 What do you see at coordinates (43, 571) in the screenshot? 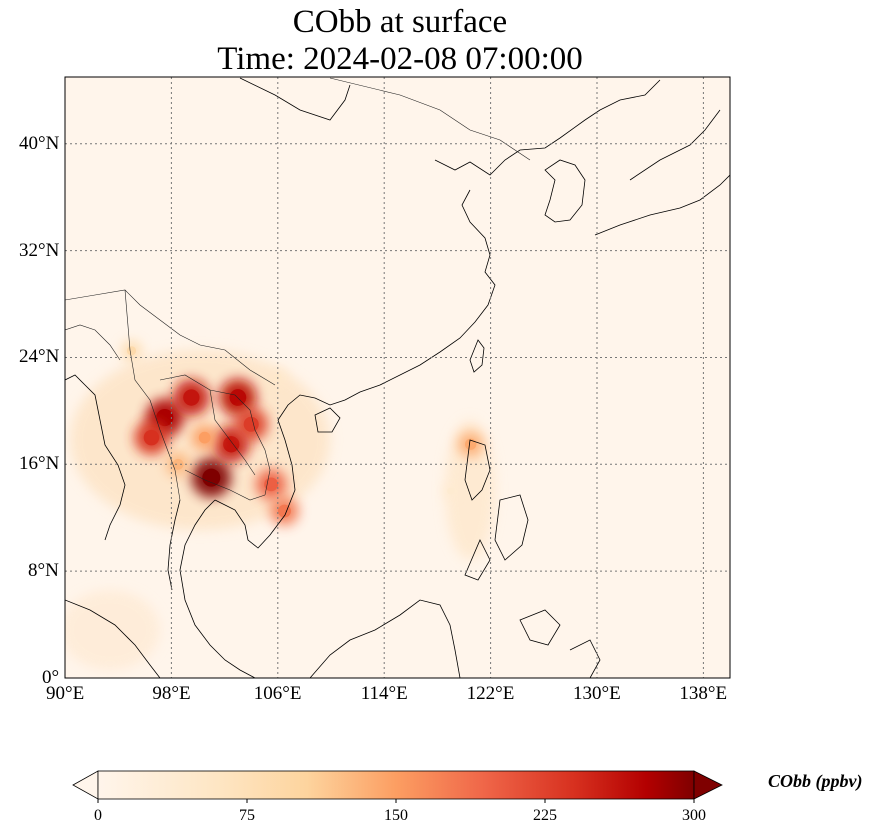
I see `lat-tick-label: 8°N` at bounding box center [43, 571].